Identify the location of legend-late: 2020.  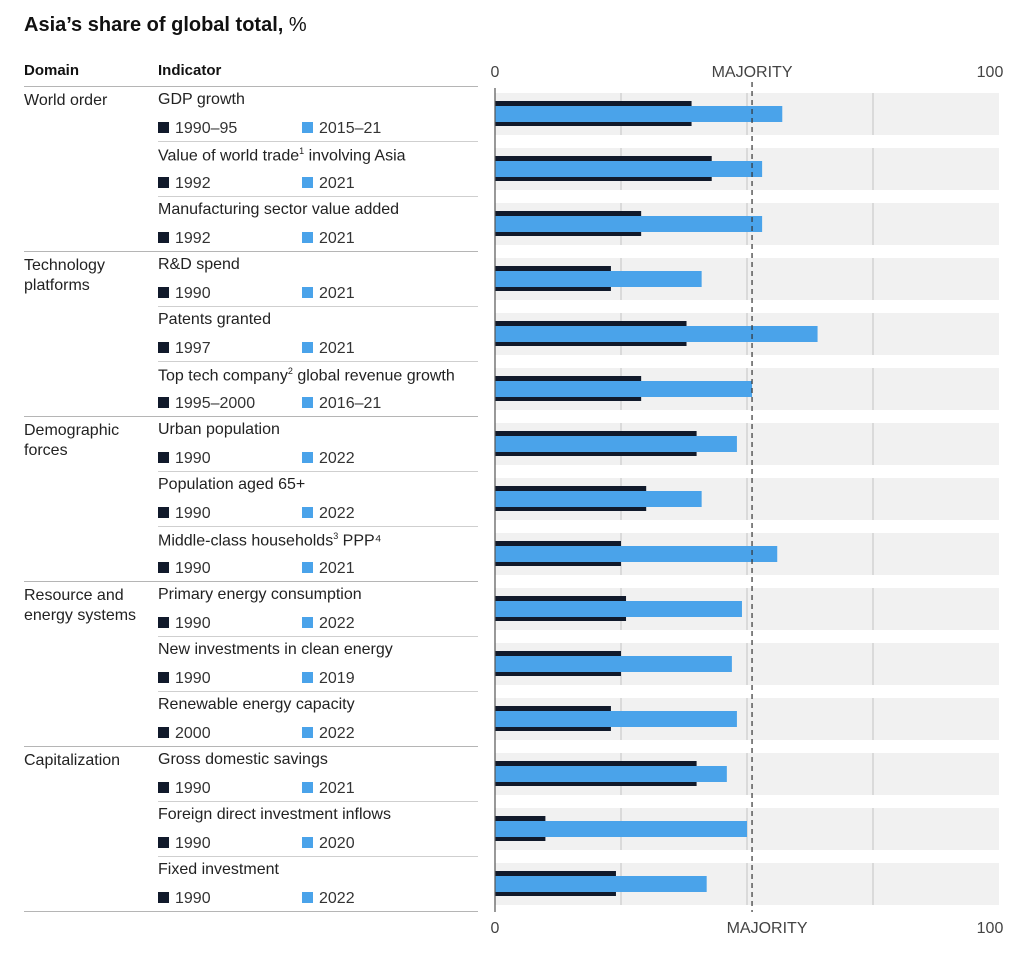
(328, 844).